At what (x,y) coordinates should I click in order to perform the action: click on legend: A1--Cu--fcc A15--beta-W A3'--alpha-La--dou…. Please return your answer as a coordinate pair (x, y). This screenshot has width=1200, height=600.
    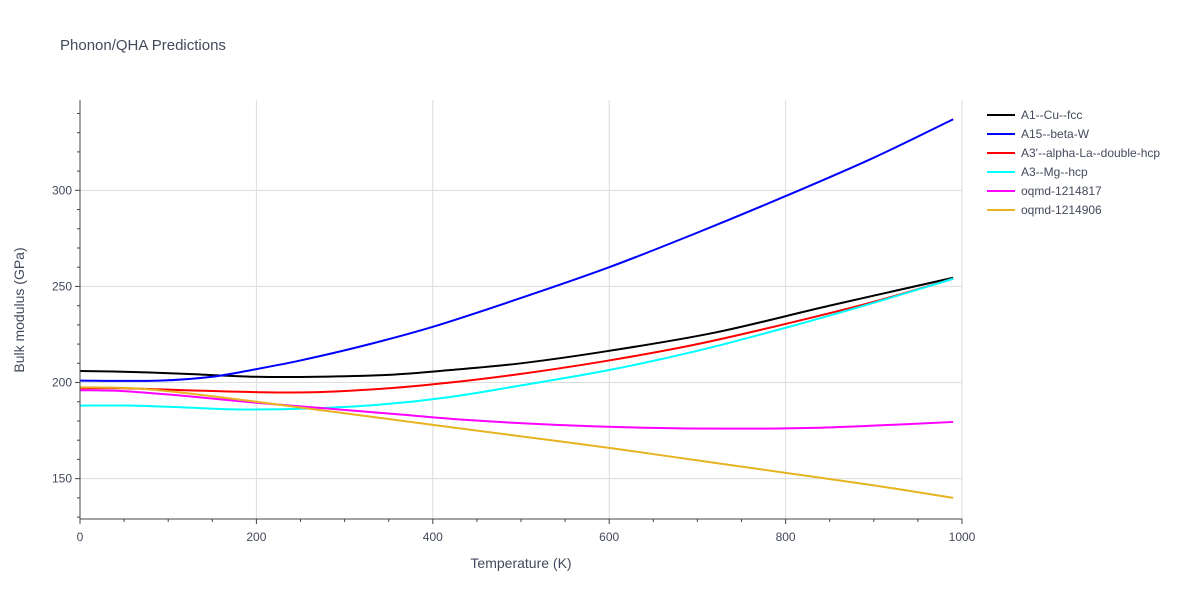
    Looking at the image, I should click on (1073, 162).